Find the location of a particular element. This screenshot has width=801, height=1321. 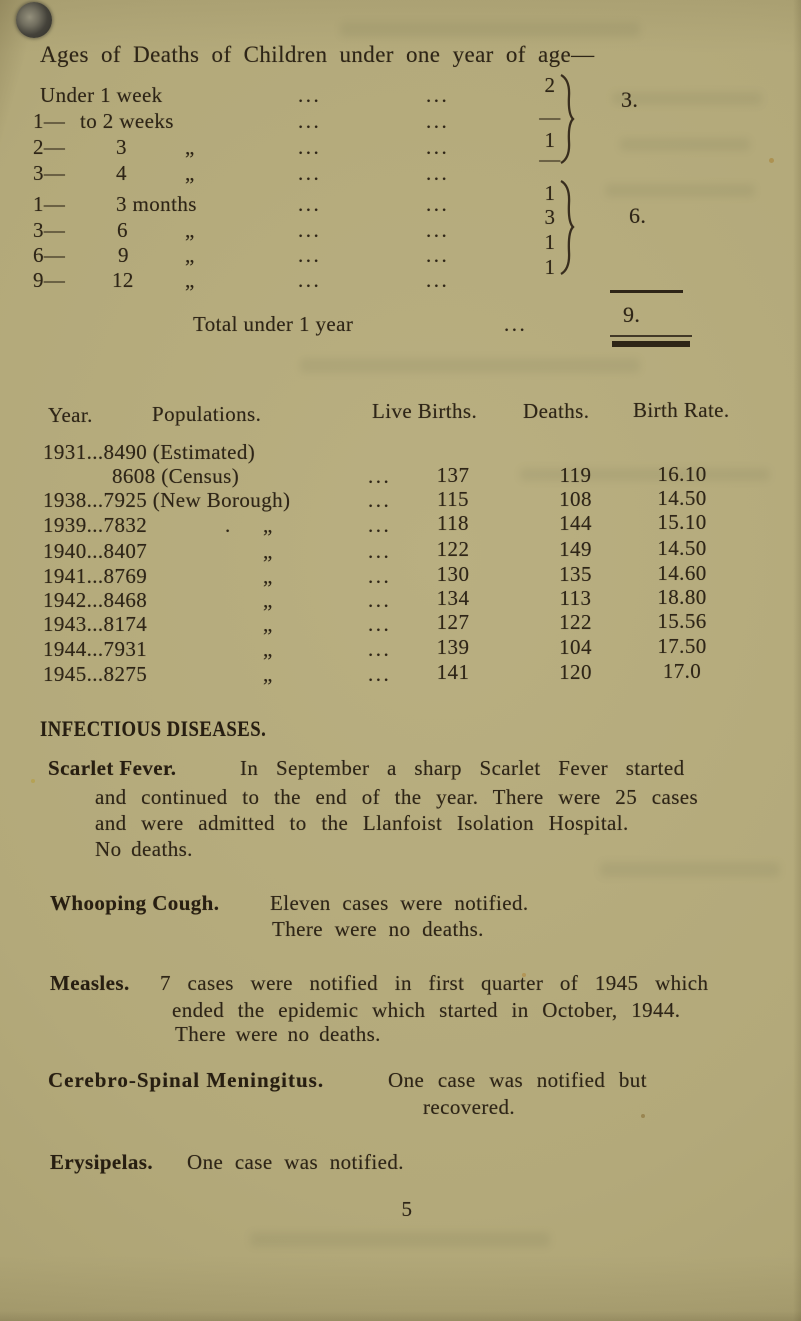

live-births-value: 115 is located at coordinates (453, 499).